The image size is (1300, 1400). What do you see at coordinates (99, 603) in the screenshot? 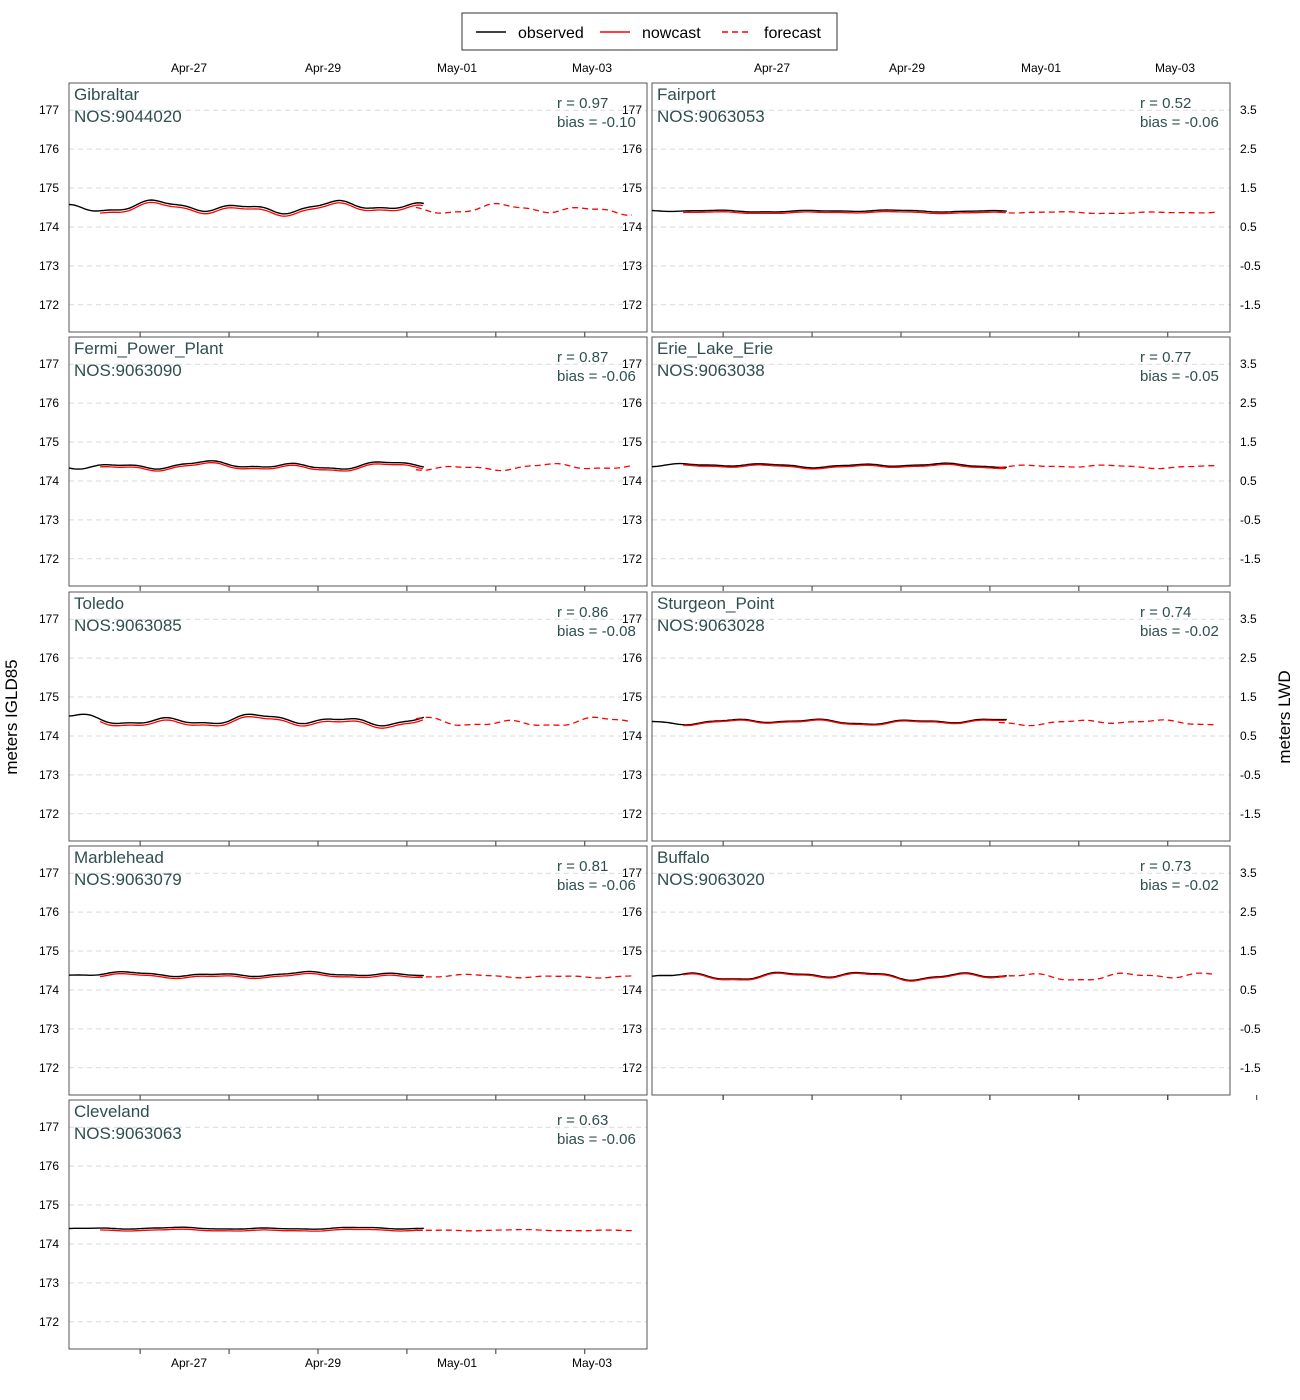
I see `station-name: Toledo` at bounding box center [99, 603].